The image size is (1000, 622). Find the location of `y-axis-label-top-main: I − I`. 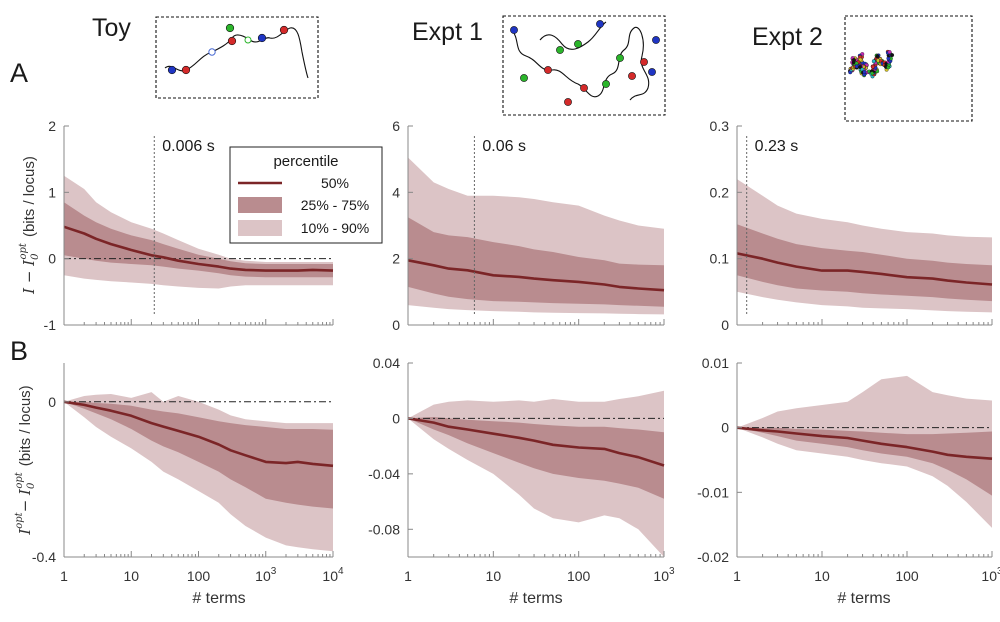

y-axis-label-top-main: I − I is located at coordinates (29, 277).